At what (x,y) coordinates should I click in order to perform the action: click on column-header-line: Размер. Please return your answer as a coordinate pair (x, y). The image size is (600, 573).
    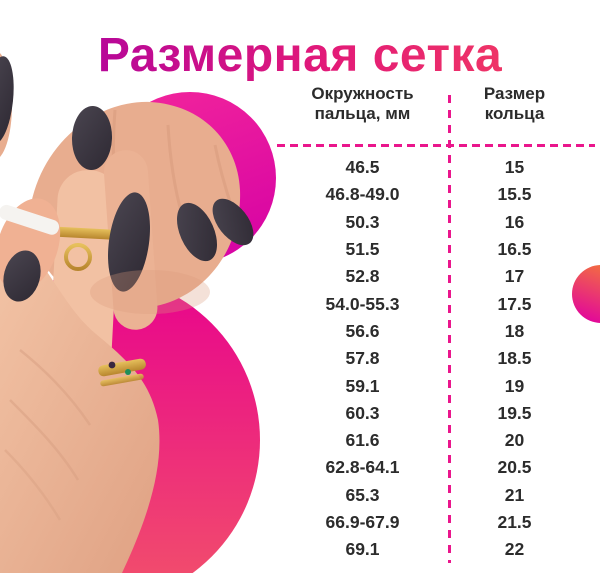
    Looking at the image, I should click on (514, 93).